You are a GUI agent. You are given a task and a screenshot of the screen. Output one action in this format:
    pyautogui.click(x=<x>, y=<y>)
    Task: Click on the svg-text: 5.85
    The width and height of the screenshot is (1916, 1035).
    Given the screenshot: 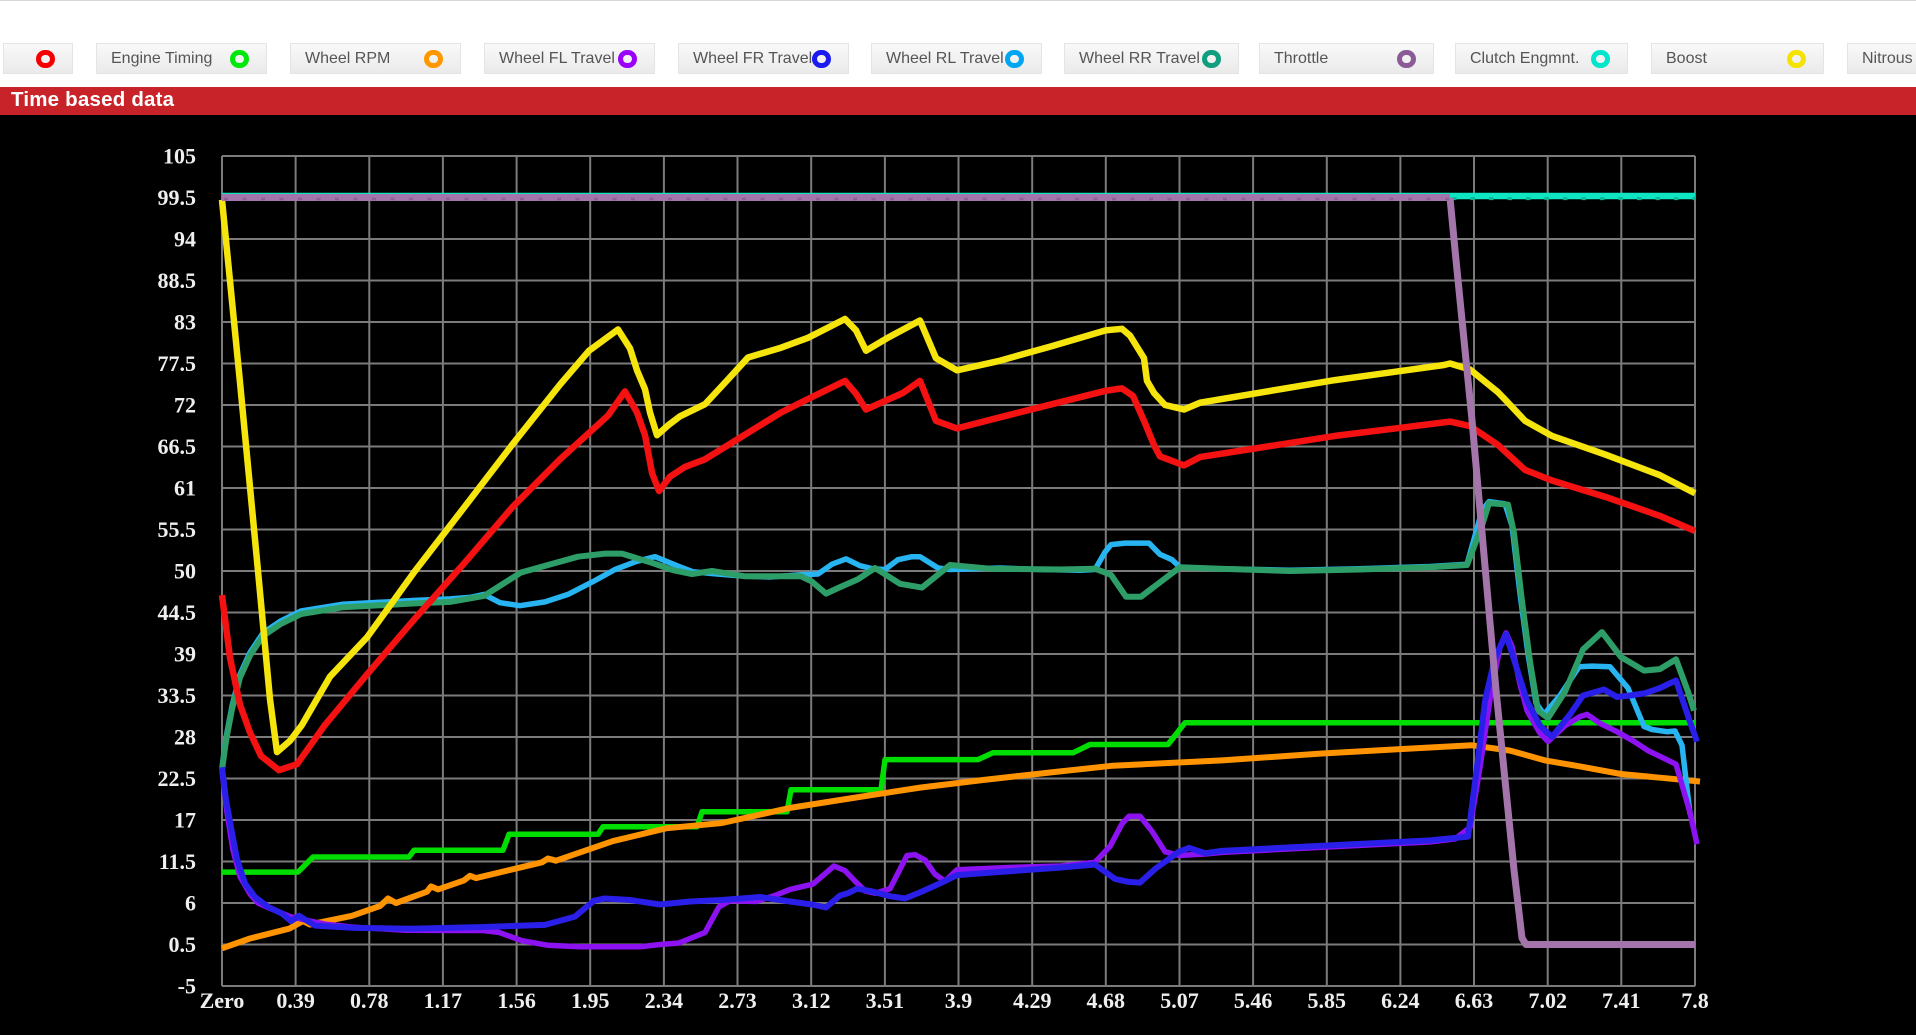 What is the action you would take?
    pyautogui.click(x=1327, y=1000)
    